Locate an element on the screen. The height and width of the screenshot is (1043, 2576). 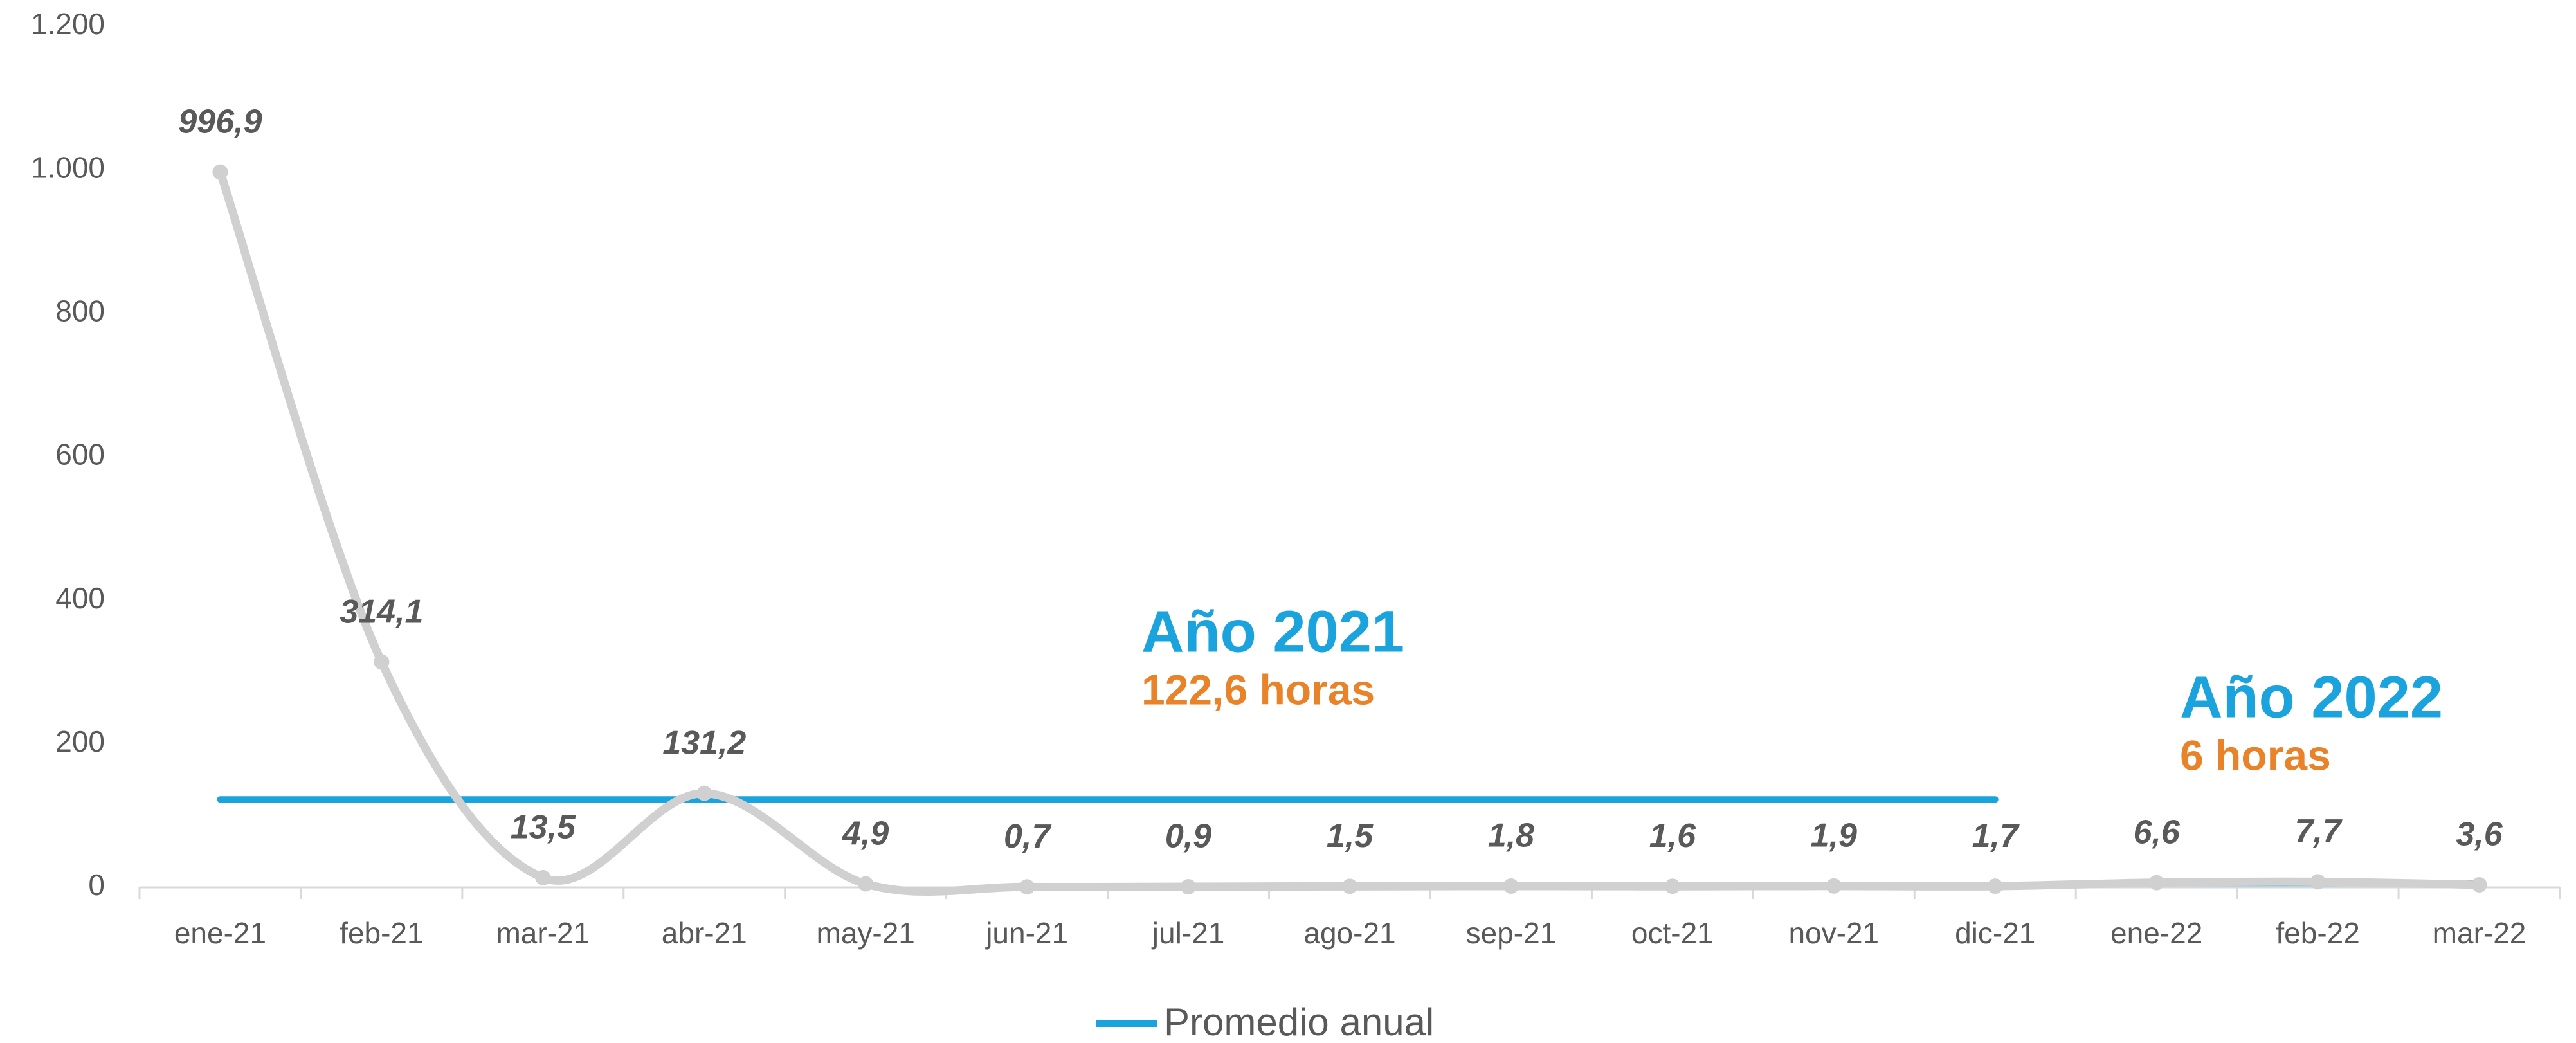
data-label: 1,7 is located at coordinates (1996, 836).